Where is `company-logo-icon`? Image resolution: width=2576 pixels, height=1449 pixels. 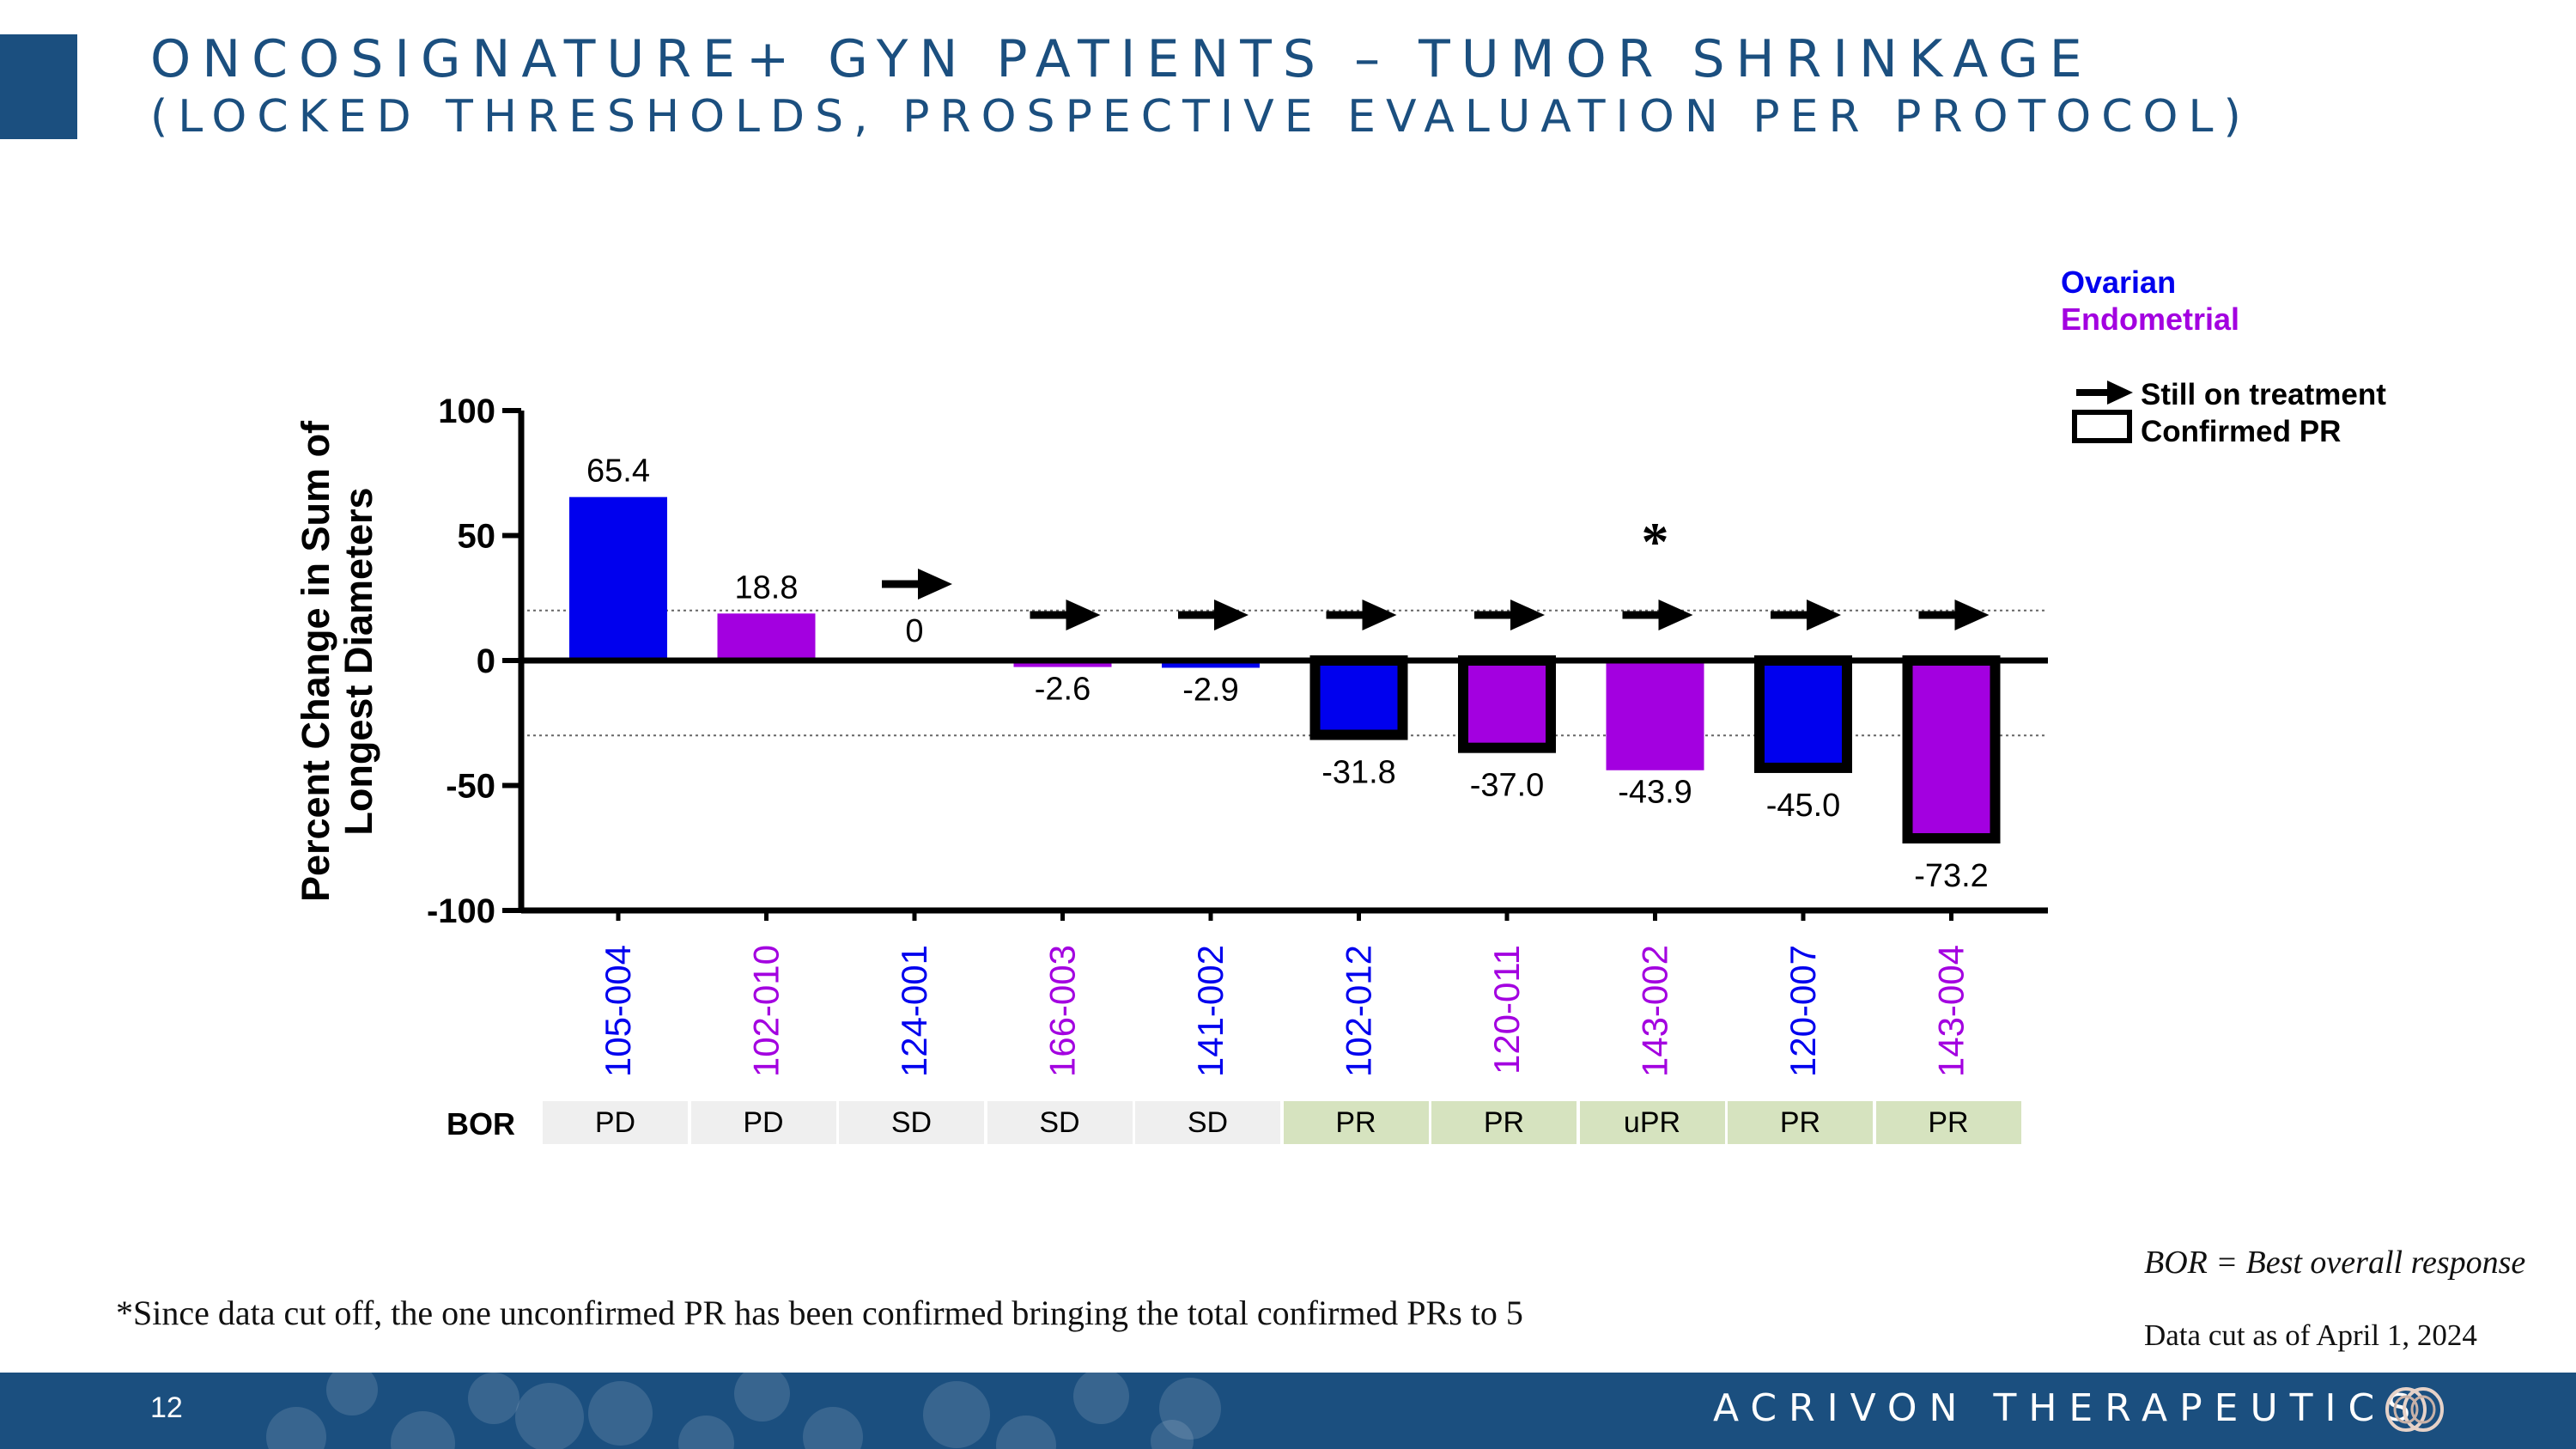
company-logo-icon is located at coordinates (2414, 1409).